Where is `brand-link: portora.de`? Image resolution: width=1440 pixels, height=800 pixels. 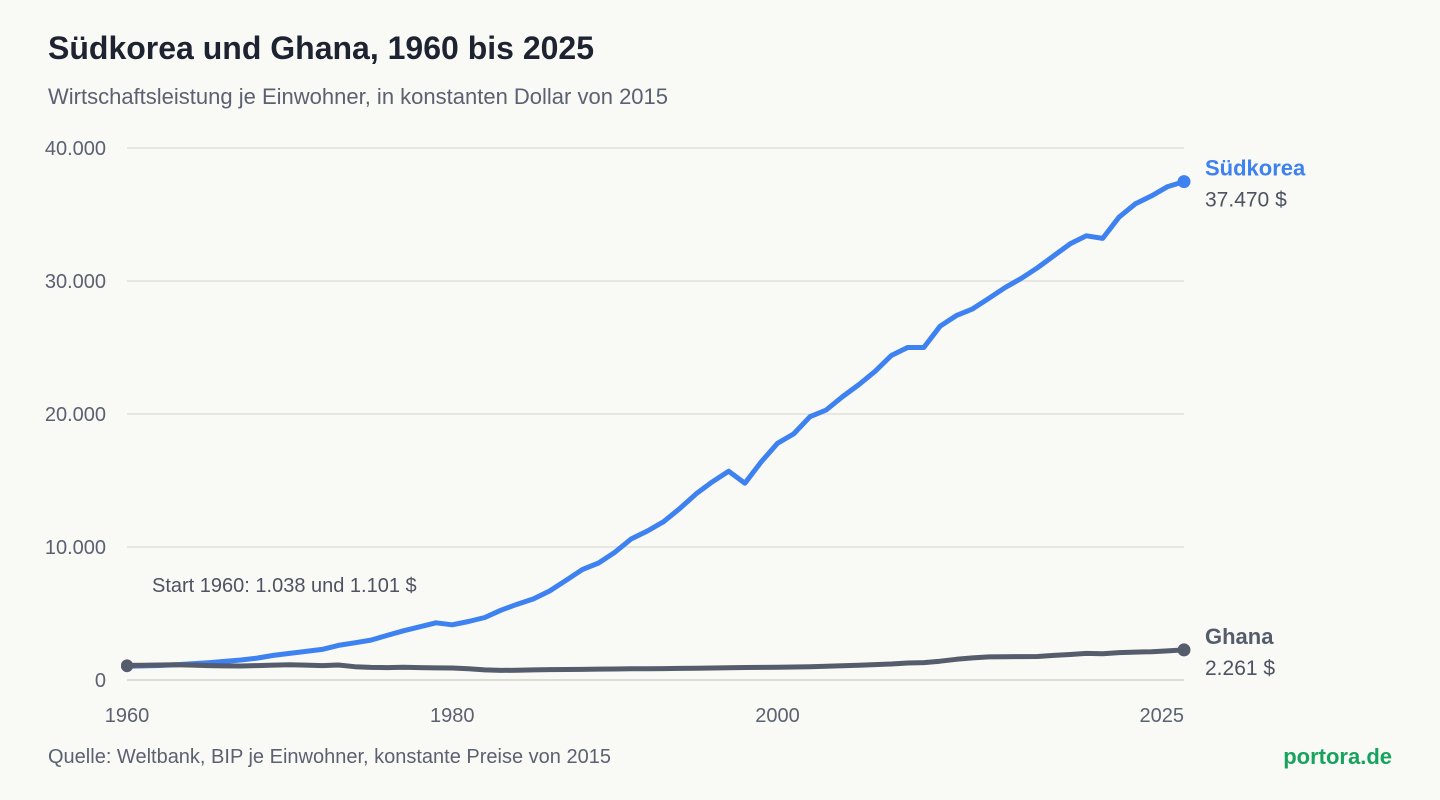 brand-link: portora.de is located at coordinates (1337, 756).